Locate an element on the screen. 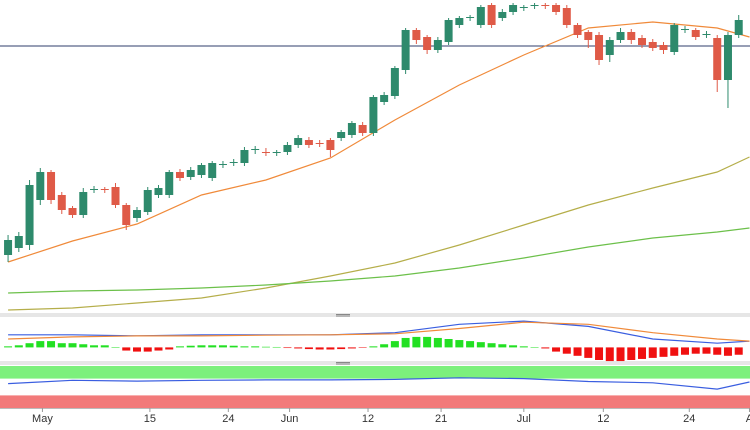 The image size is (750, 430). macd-line is located at coordinates (379, 331).